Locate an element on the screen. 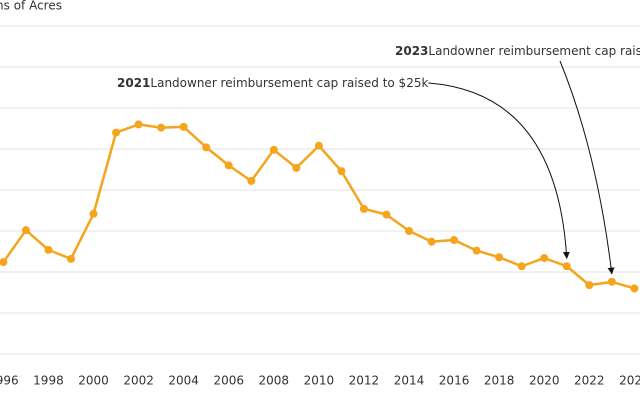 The image size is (640, 400). annotation-year: 2021 is located at coordinates (133, 83).